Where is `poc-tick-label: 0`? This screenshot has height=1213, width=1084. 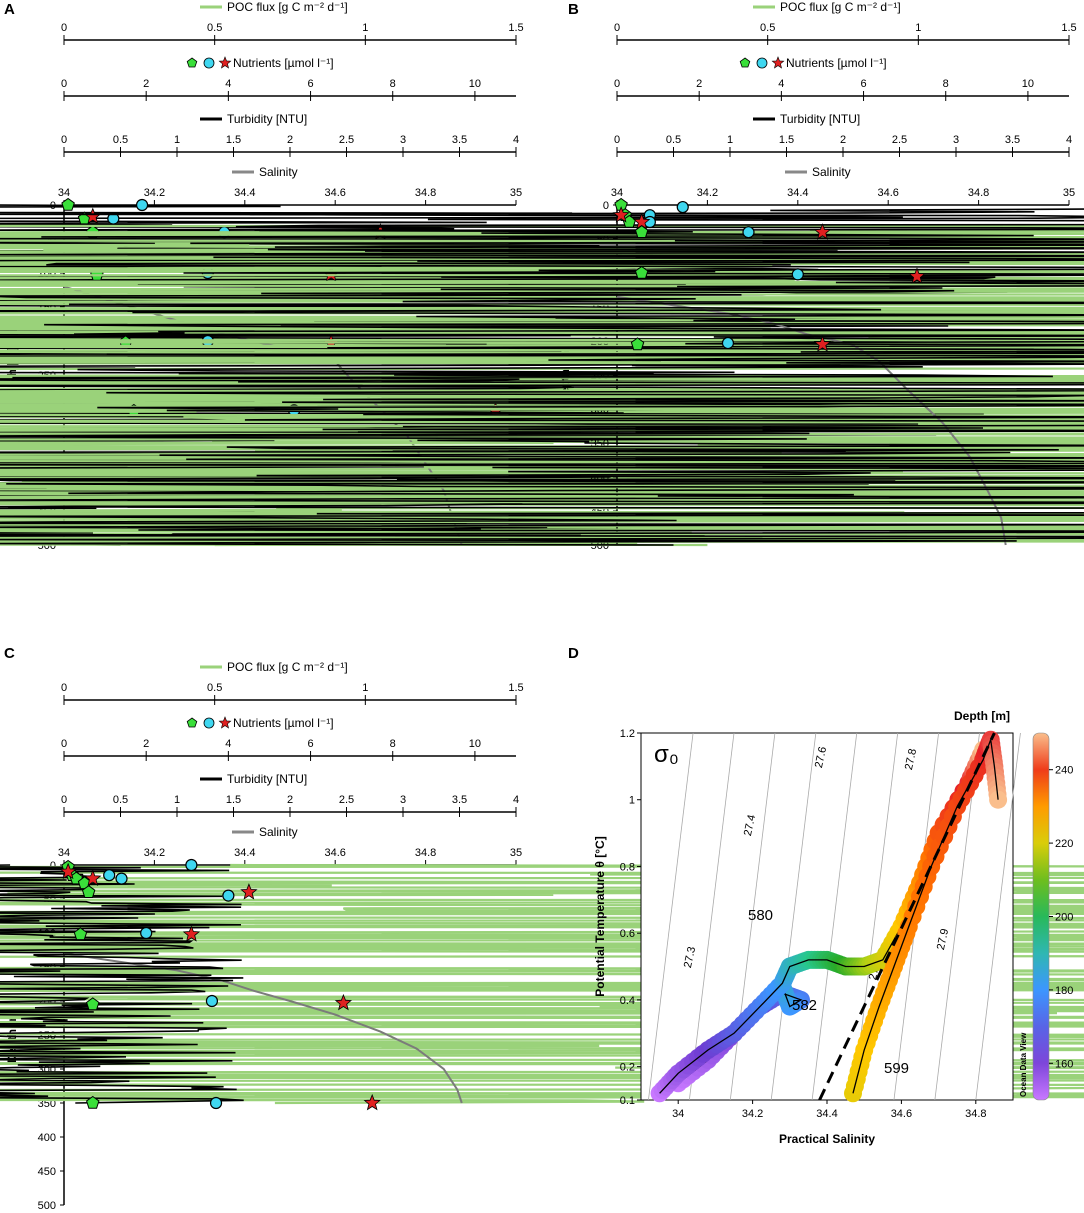 poc-tick-label: 0 is located at coordinates (64, 688).